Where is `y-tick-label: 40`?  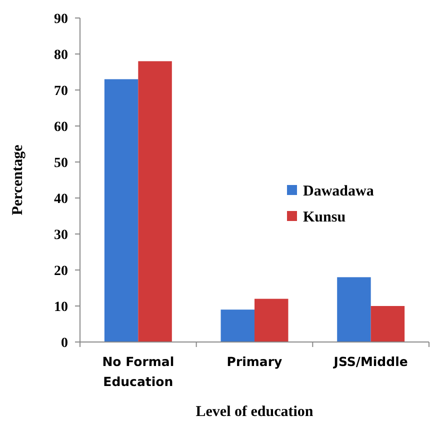
y-tick-label: 40 is located at coordinates (61, 199).